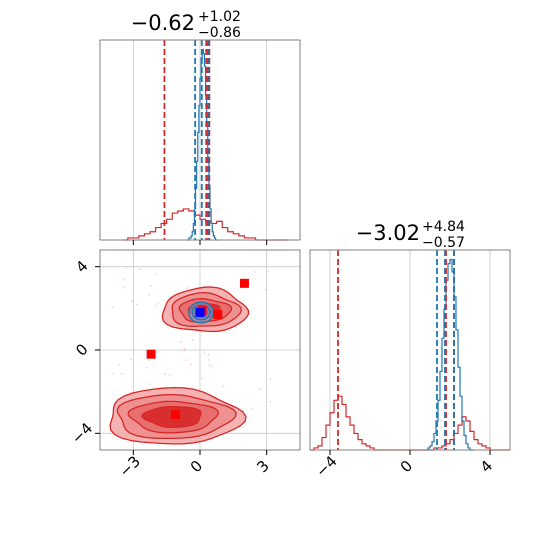 The width and height of the screenshot is (550, 550). I want to click on y-tick-label-1: 0, so click(81, 349).